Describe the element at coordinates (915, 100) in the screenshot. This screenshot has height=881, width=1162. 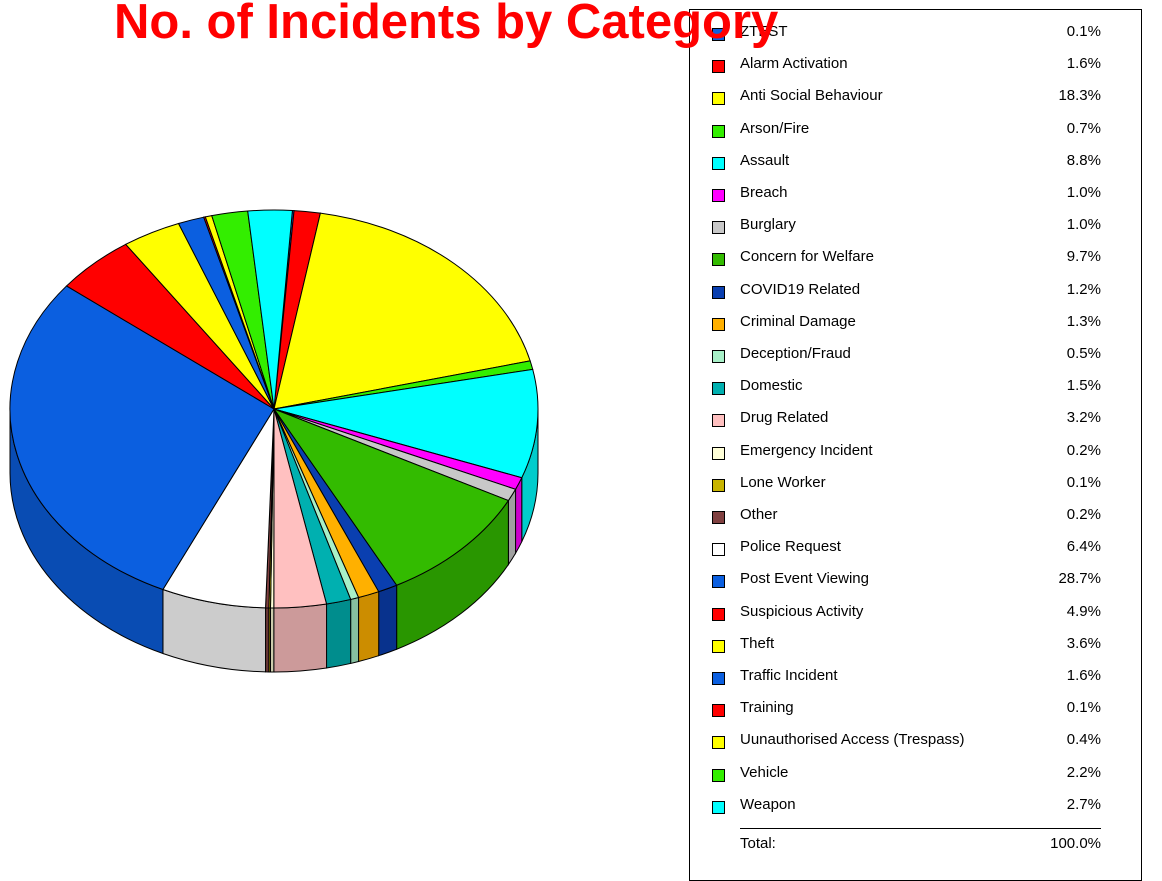
I see `legend-item: Anti Social Behaviour 18.3%` at that location.